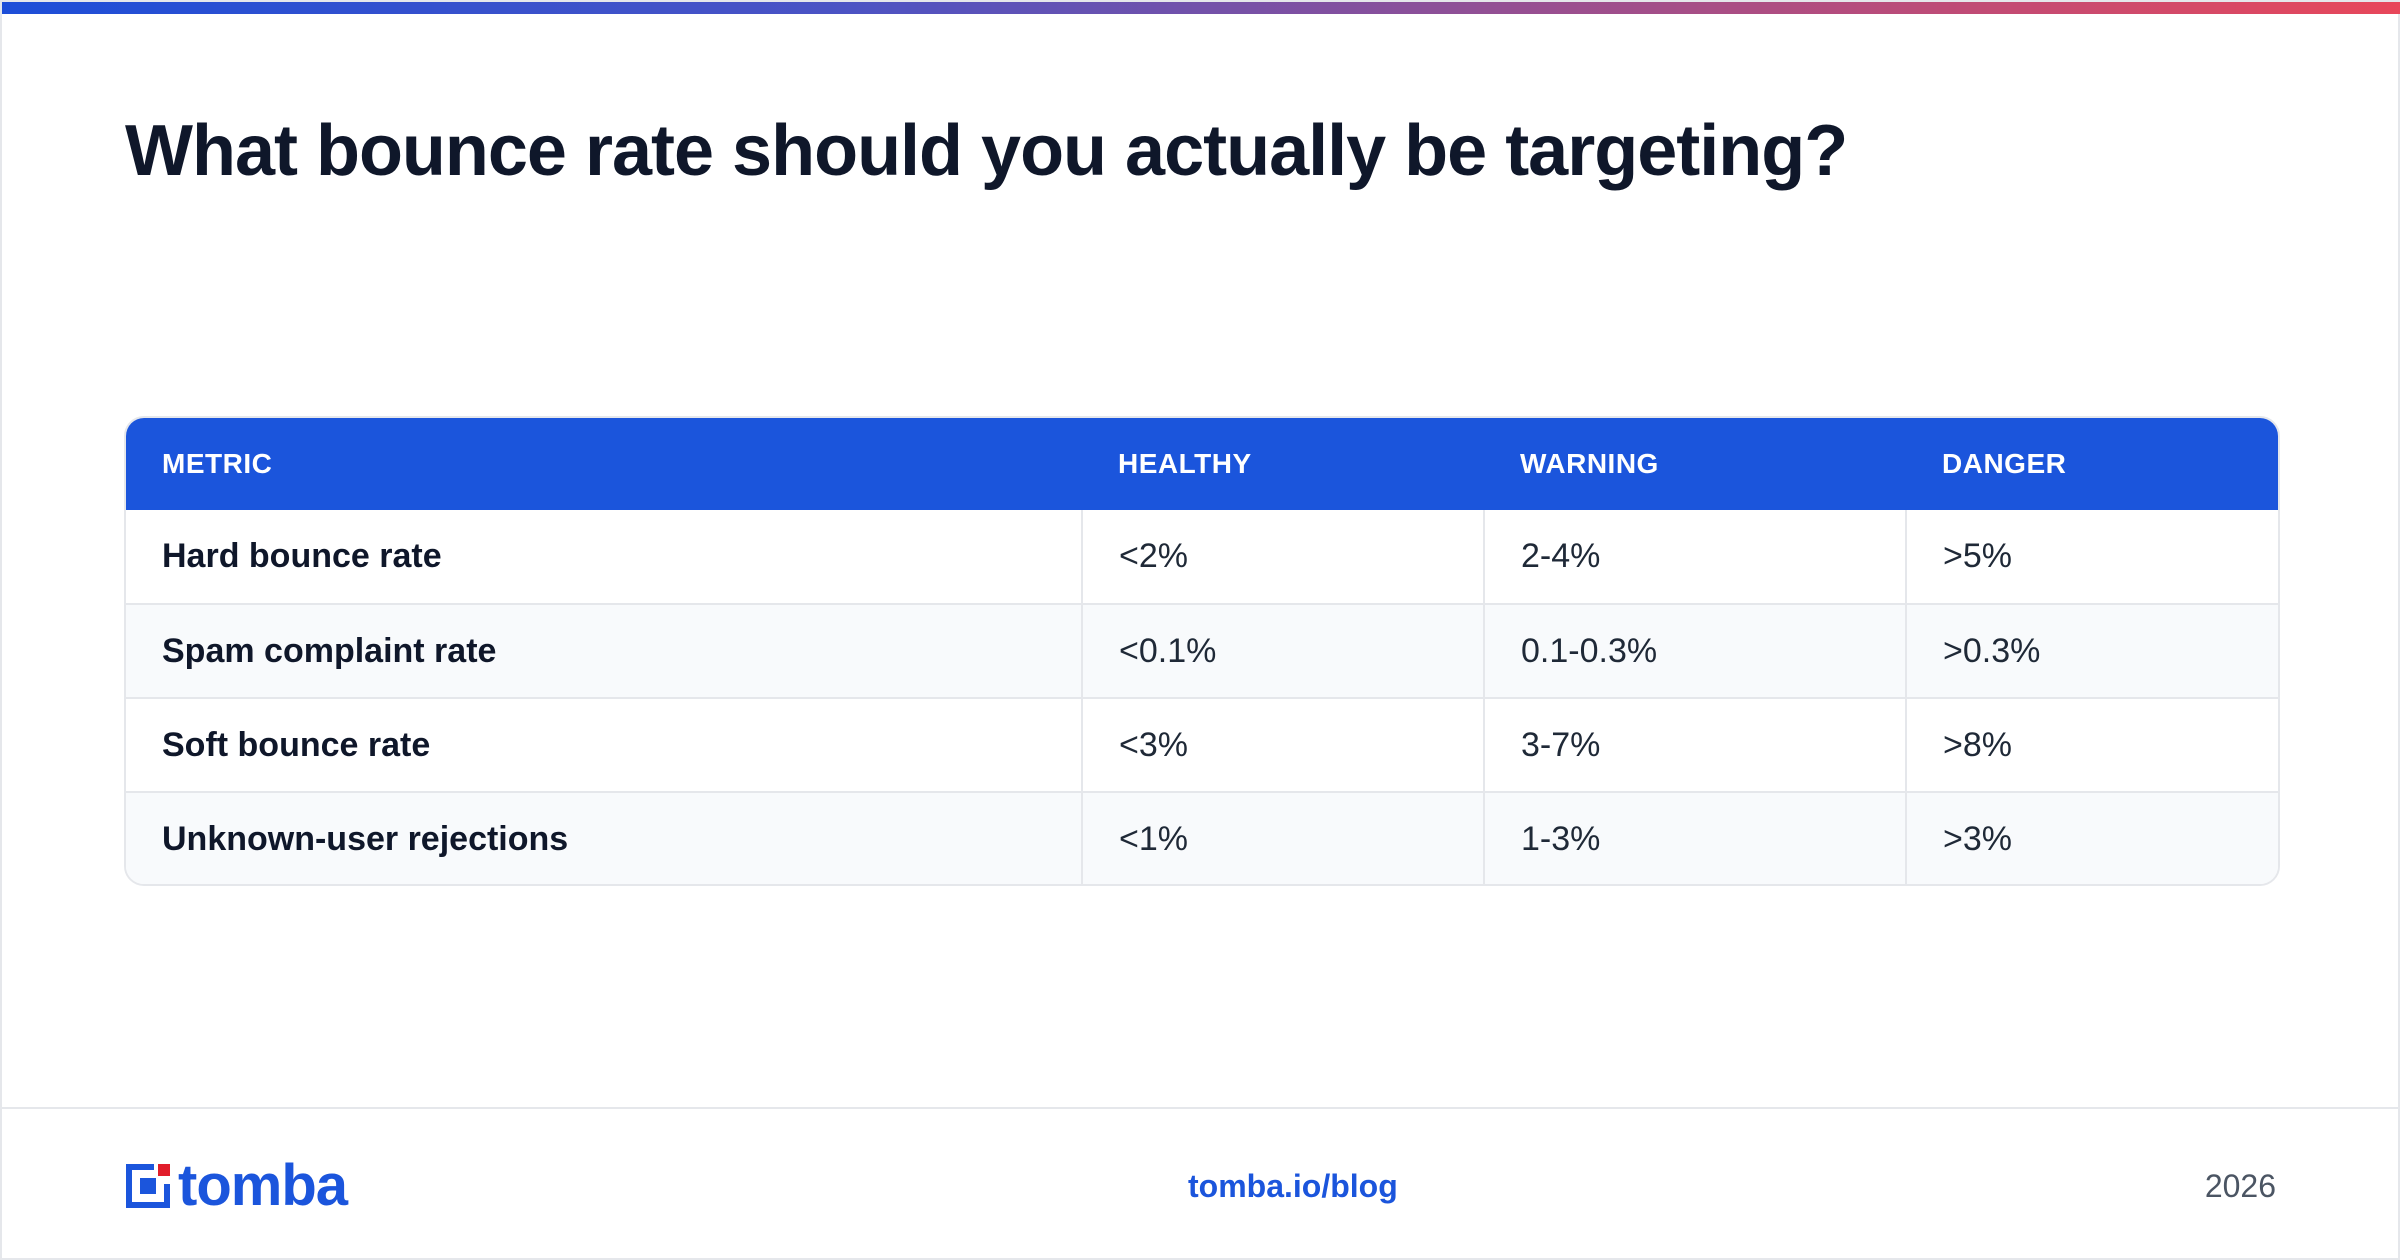  What do you see at coordinates (1694, 744) in the screenshot?
I see `warning-cell: 3-7%` at bounding box center [1694, 744].